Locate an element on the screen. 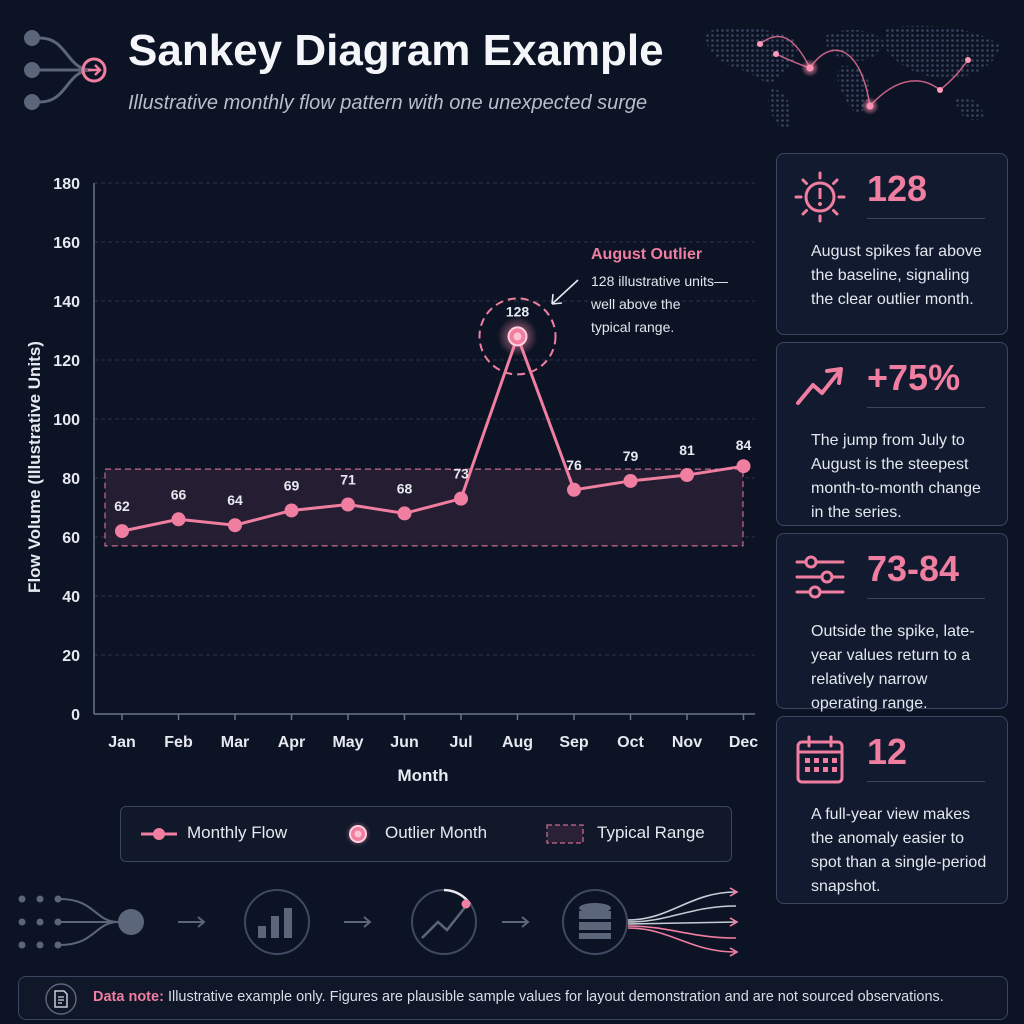 The height and width of the screenshot is (1024, 1024). stat-value: +75% is located at coordinates (914, 377).